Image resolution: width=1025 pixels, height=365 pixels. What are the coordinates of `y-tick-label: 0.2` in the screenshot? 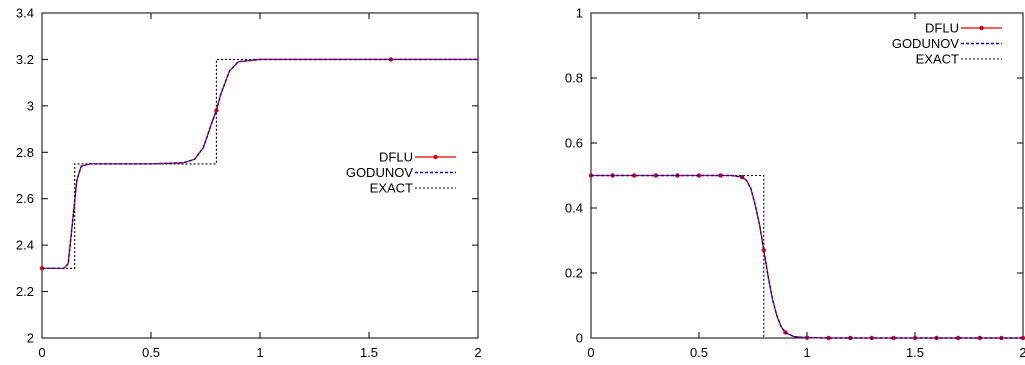 It's located at (574, 273).